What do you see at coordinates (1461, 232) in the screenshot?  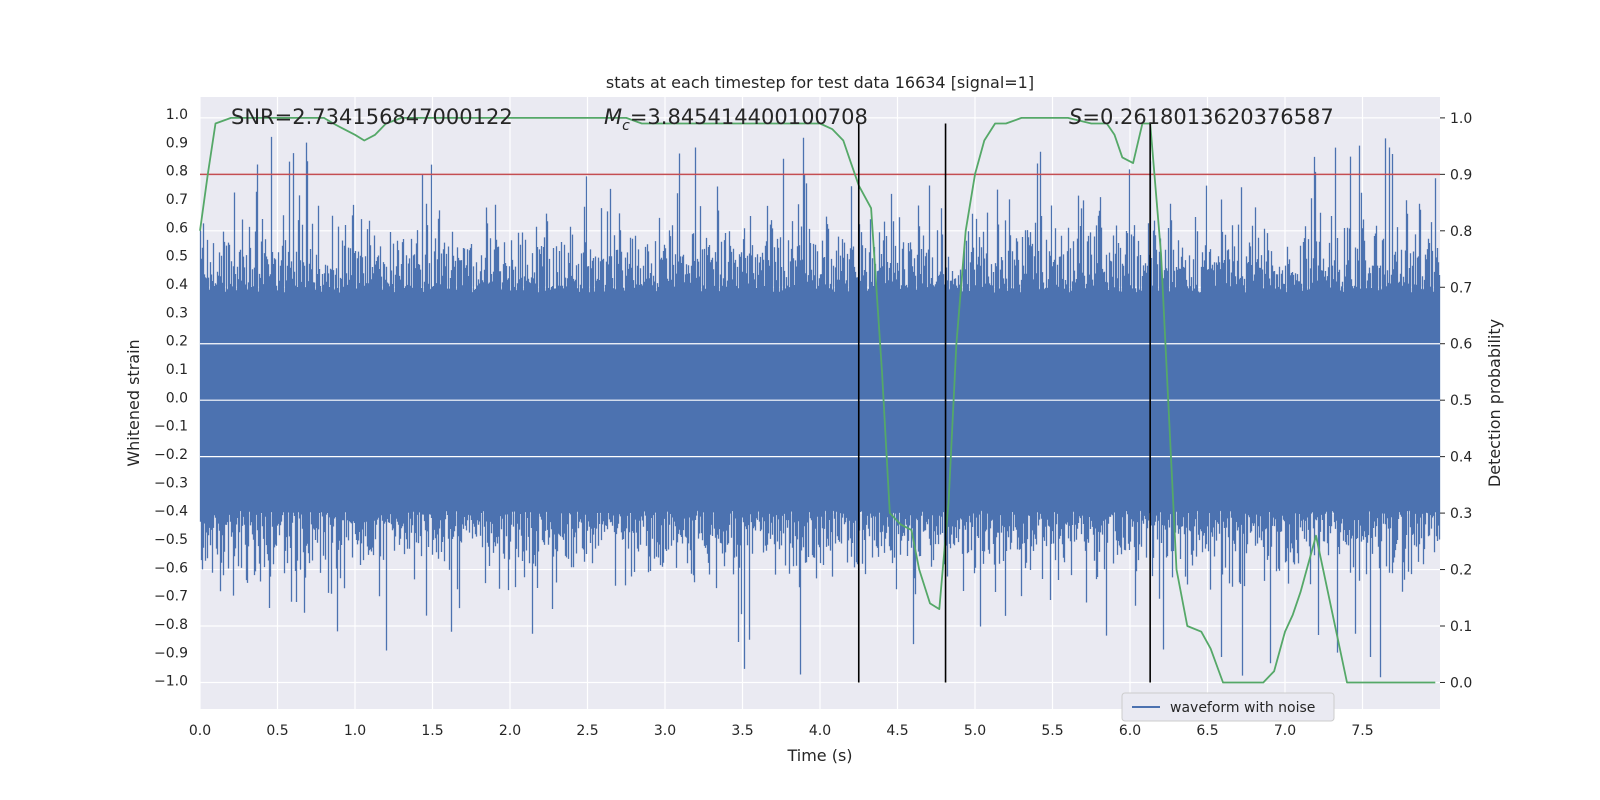 I see `y2-tick-label: 0.8` at bounding box center [1461, 232].